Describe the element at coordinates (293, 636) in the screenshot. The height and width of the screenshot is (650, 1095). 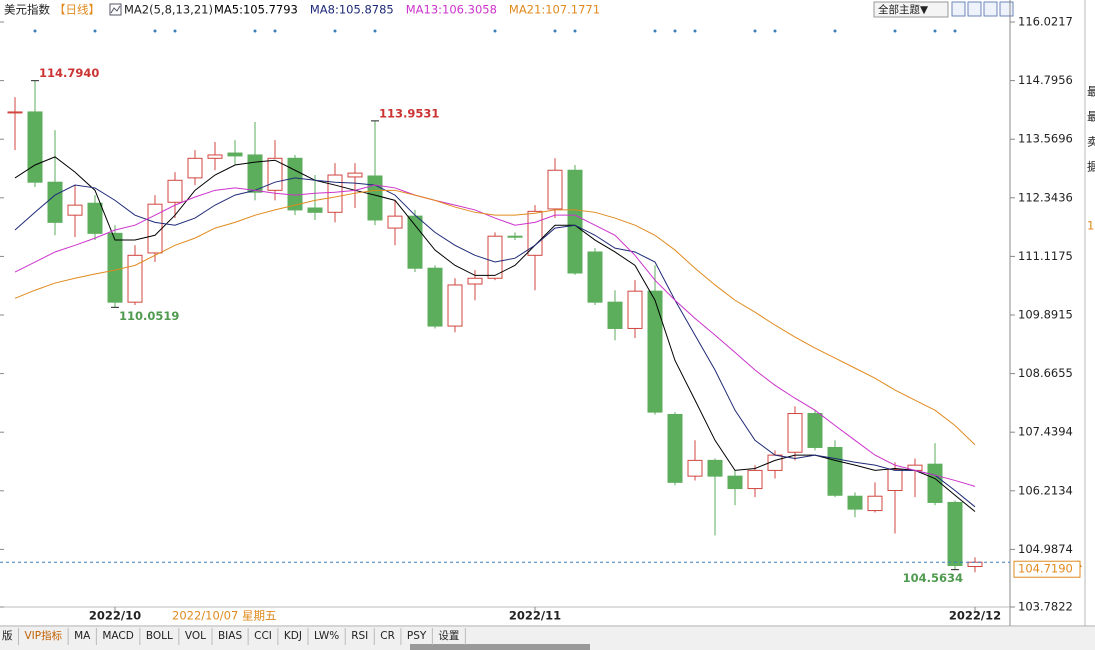
I see `toolbar-label: KDJ` at that location.